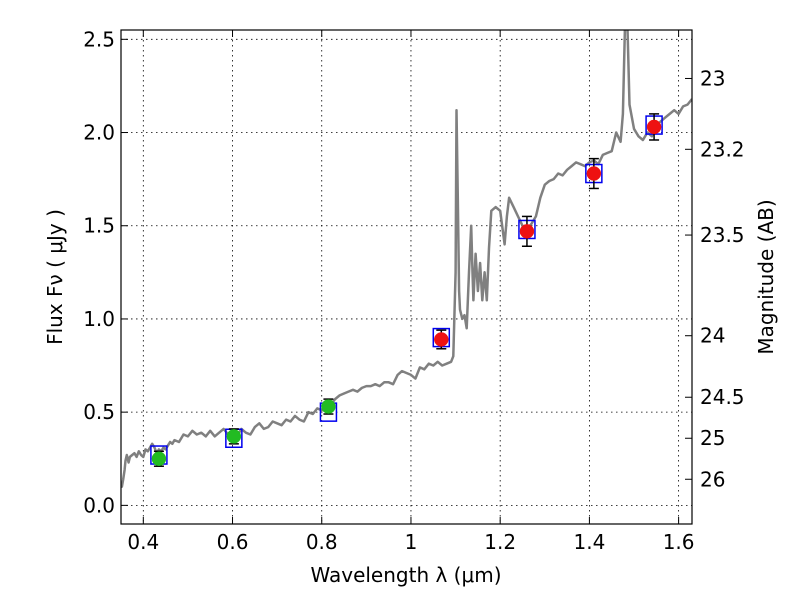  What do you see at coordinates (55, 277) in the screenshot?
I see `y-axis-label: Flux Fν ( μJy )` at bounding box center [55, 277].